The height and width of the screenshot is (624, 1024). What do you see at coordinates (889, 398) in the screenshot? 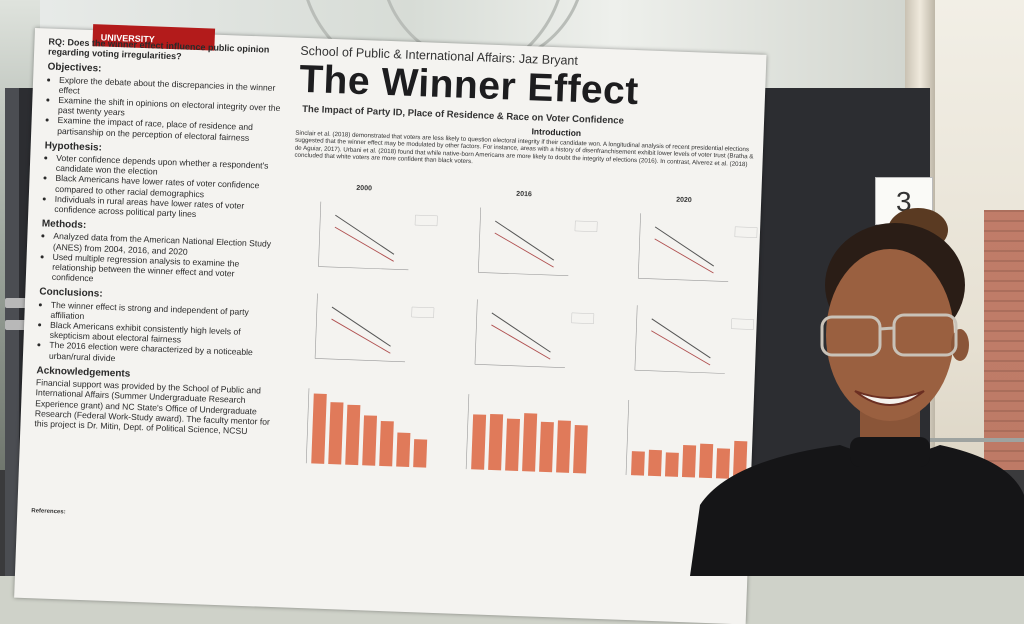
I see `smile` at bounding box center [889, 398].